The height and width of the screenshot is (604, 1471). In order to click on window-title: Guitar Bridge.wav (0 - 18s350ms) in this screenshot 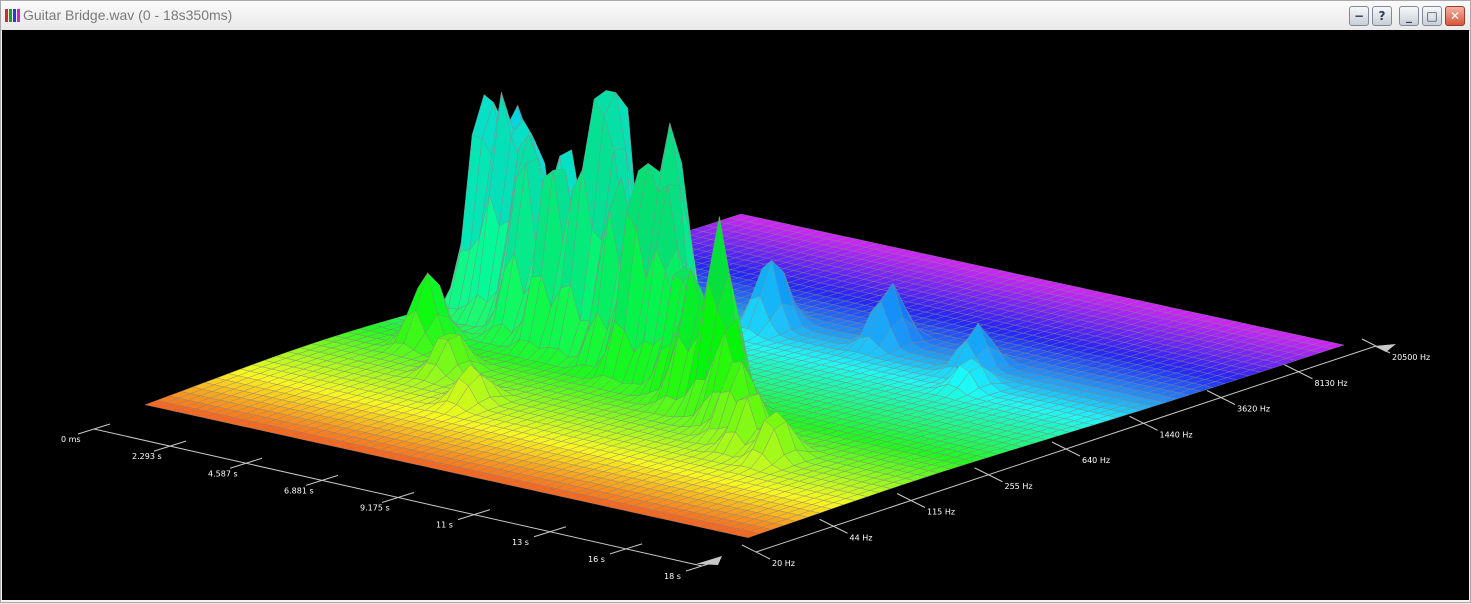, I will do `click(128, 15)`.